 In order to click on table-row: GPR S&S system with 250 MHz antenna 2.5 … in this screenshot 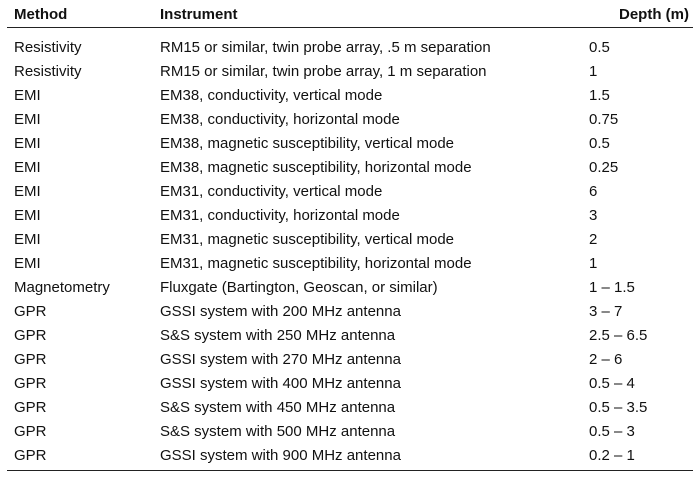, I will do `click(350, 336)`.